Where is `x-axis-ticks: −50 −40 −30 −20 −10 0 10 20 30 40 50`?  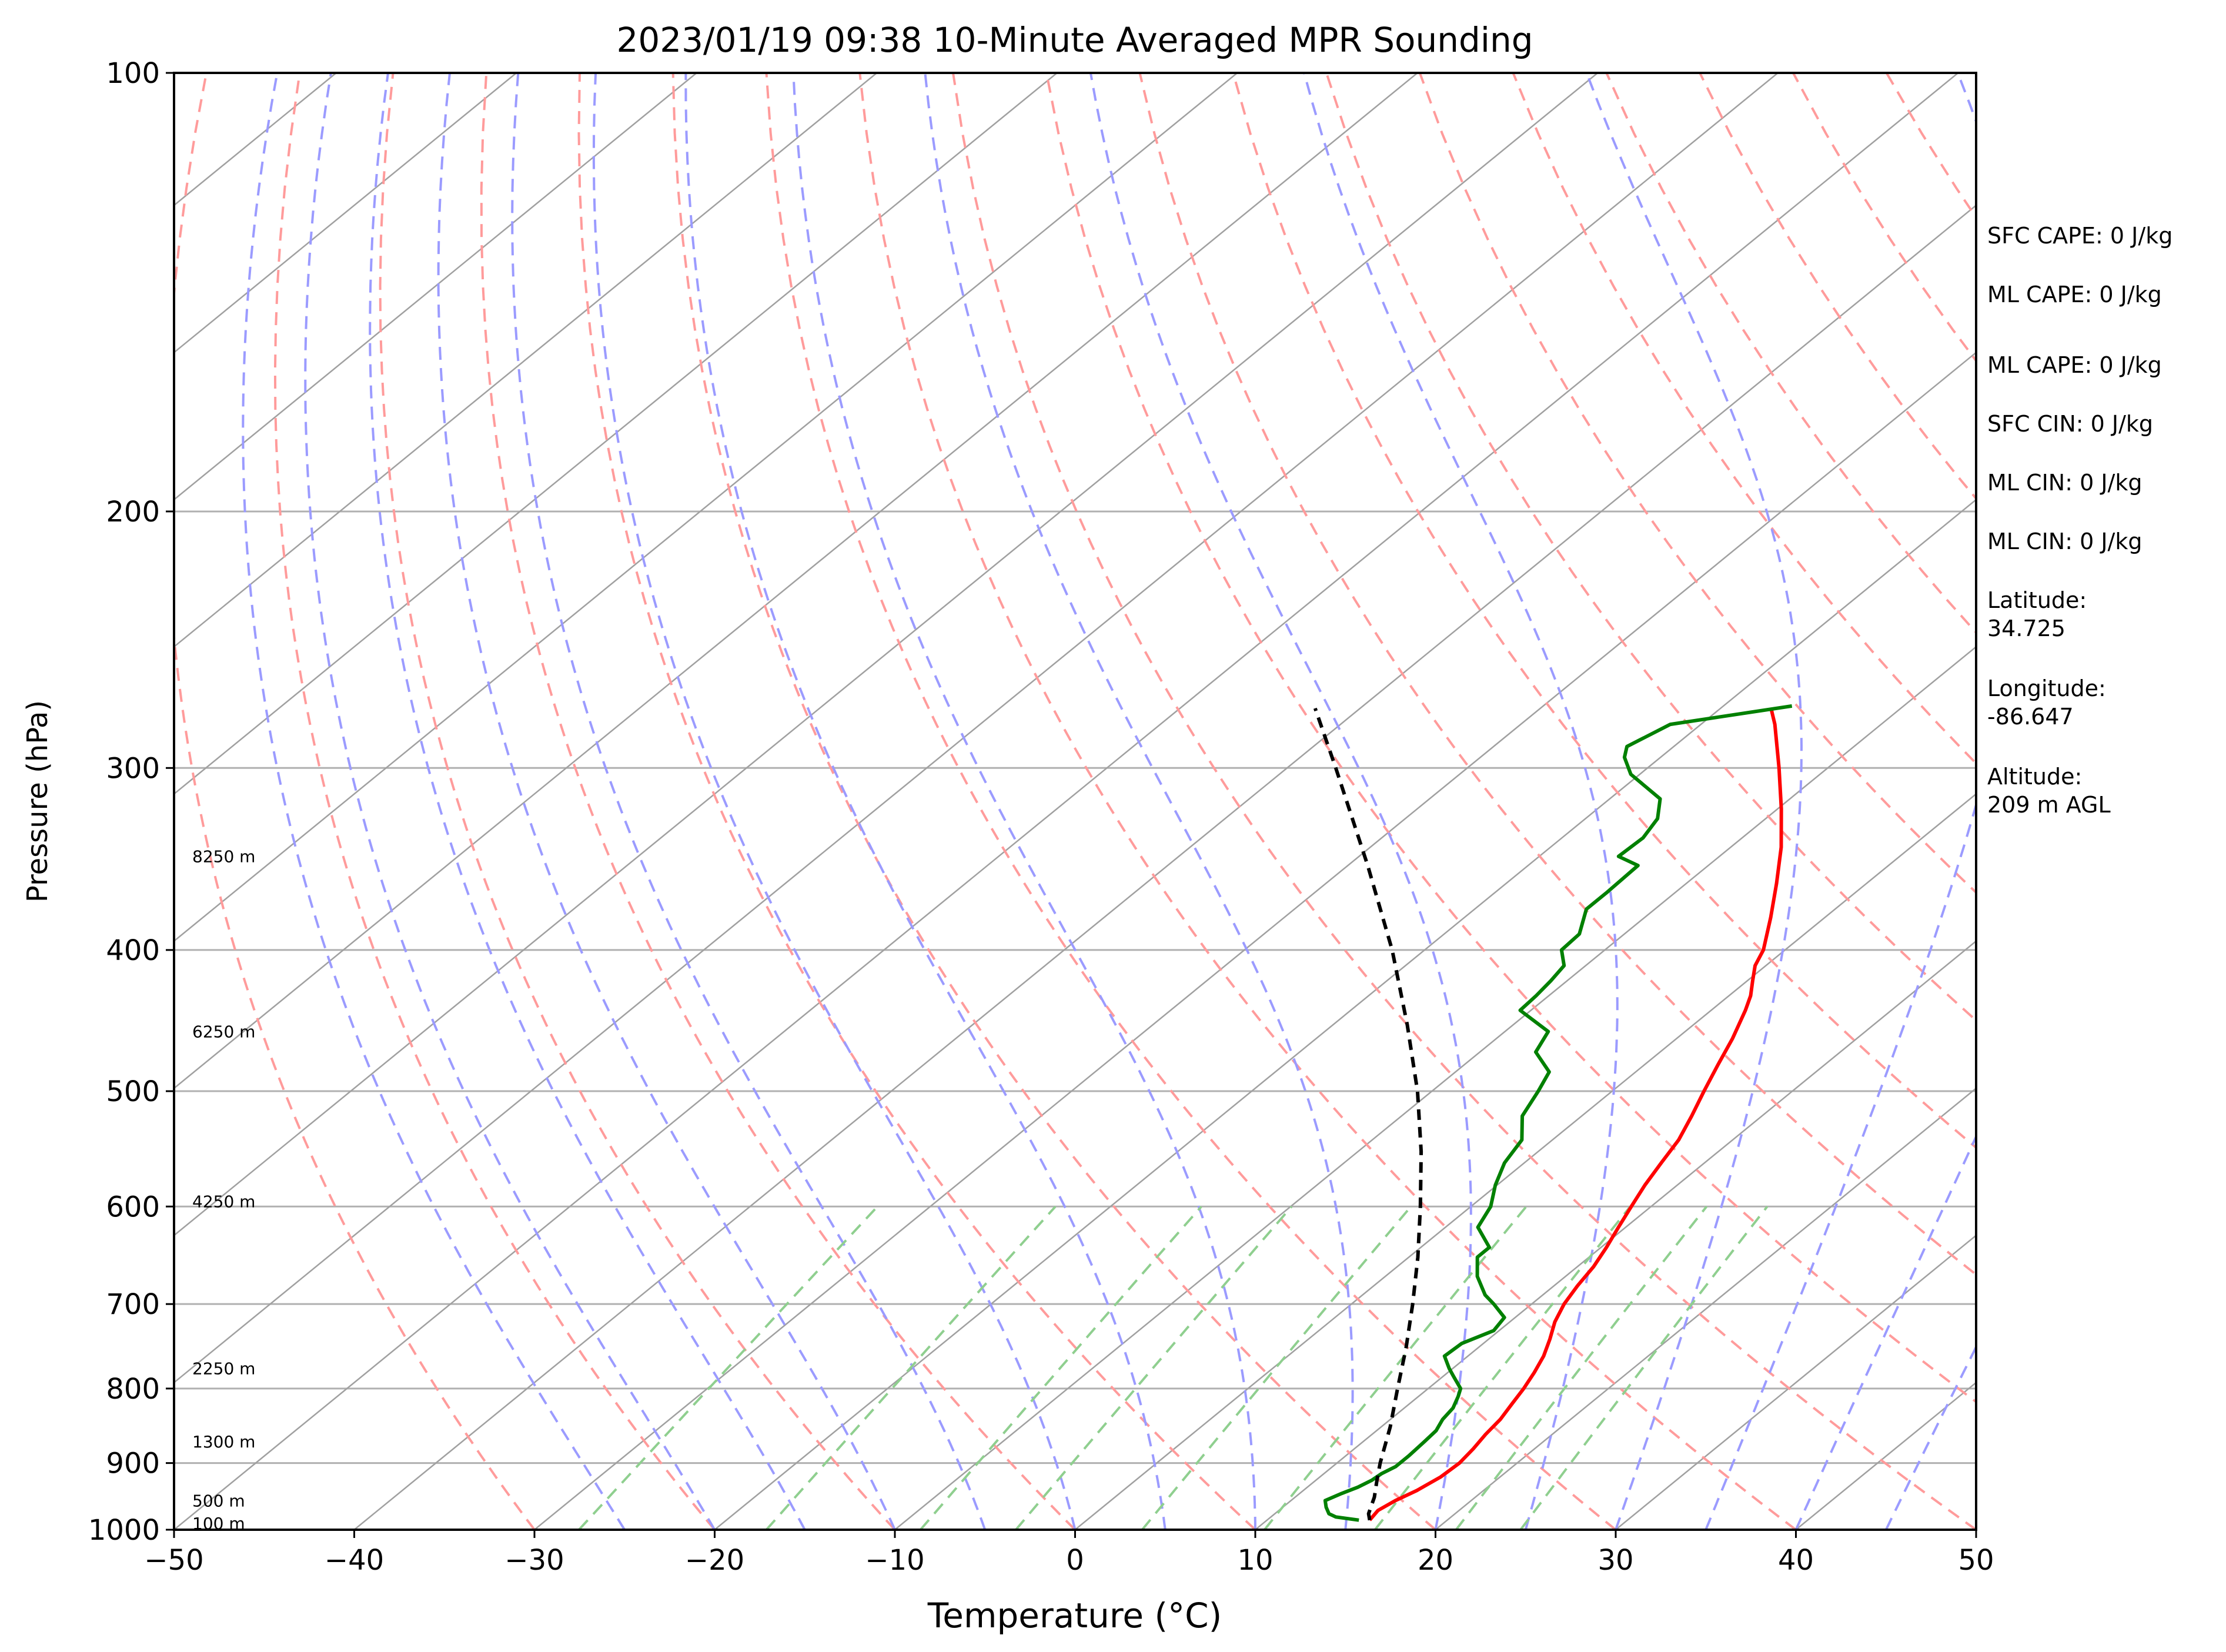
x-axis-ticks: −50 −40 −30 −20 −10 0 10 20 30 40 50 is located at coordinates (1069, 1554).